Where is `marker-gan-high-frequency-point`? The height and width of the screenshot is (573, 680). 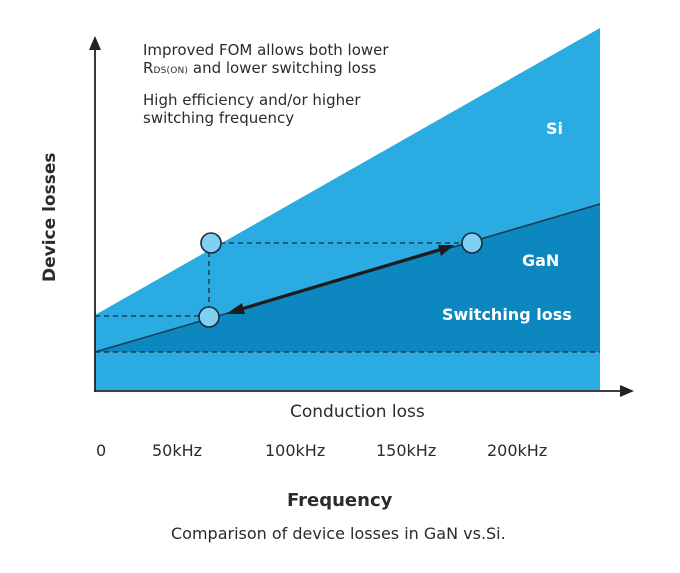 marker-gan-high-frequency-point is located at coordinates (472, 243).